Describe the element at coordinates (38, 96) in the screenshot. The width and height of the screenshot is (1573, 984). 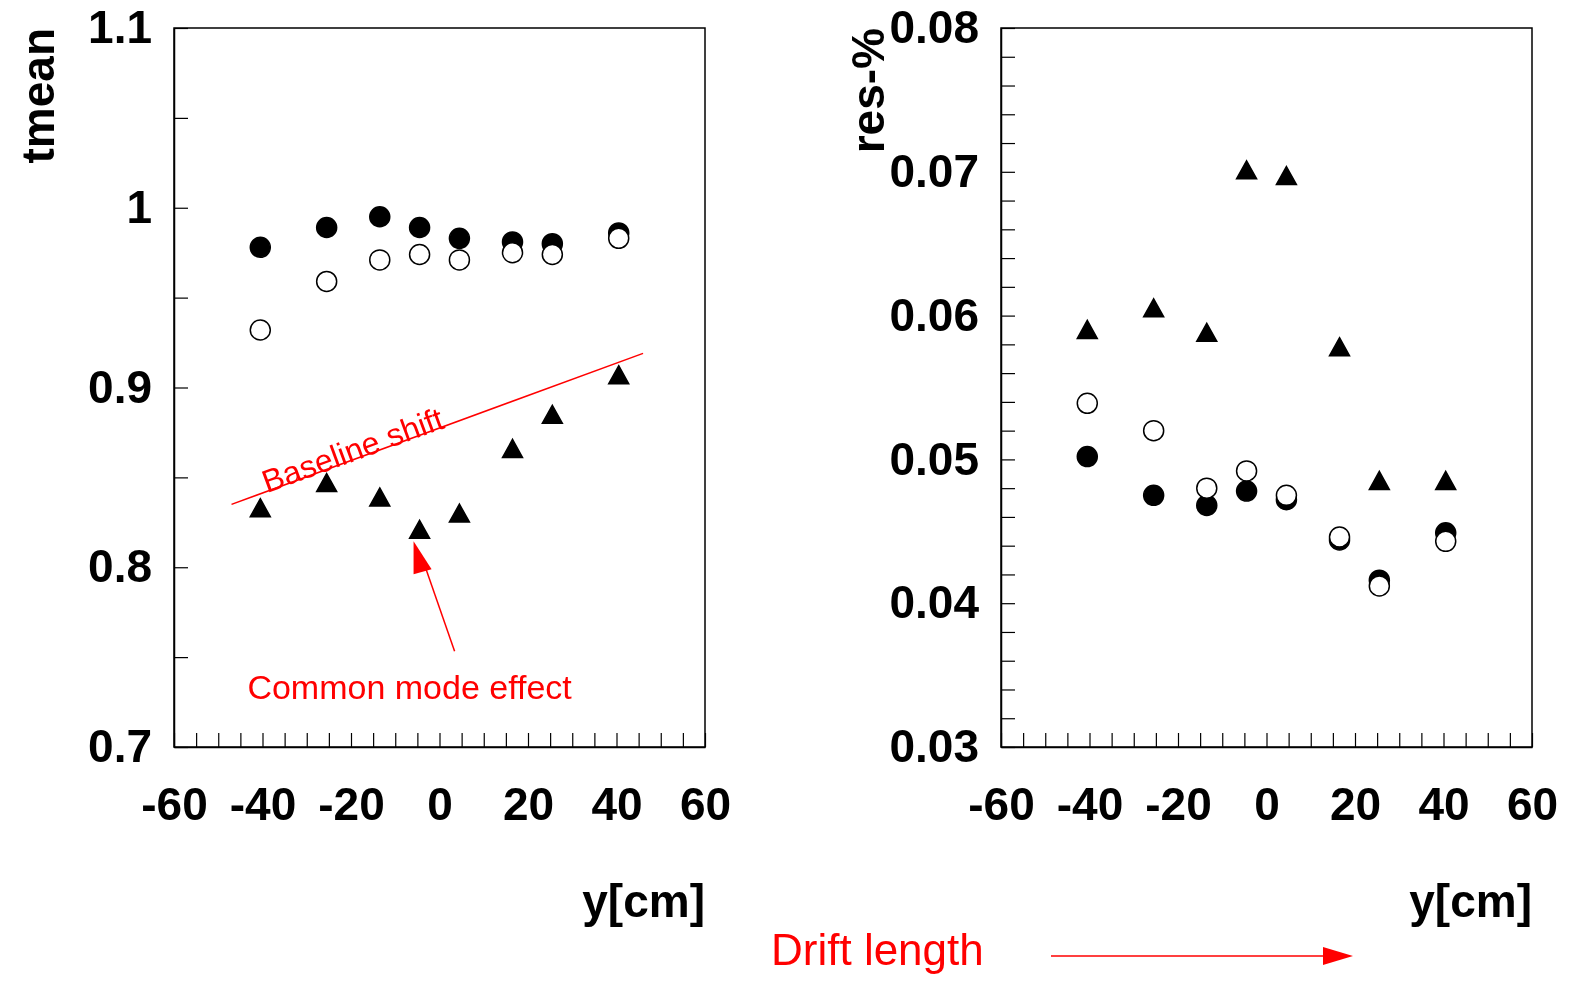
I see `y-axis-title: tmean` at that location.